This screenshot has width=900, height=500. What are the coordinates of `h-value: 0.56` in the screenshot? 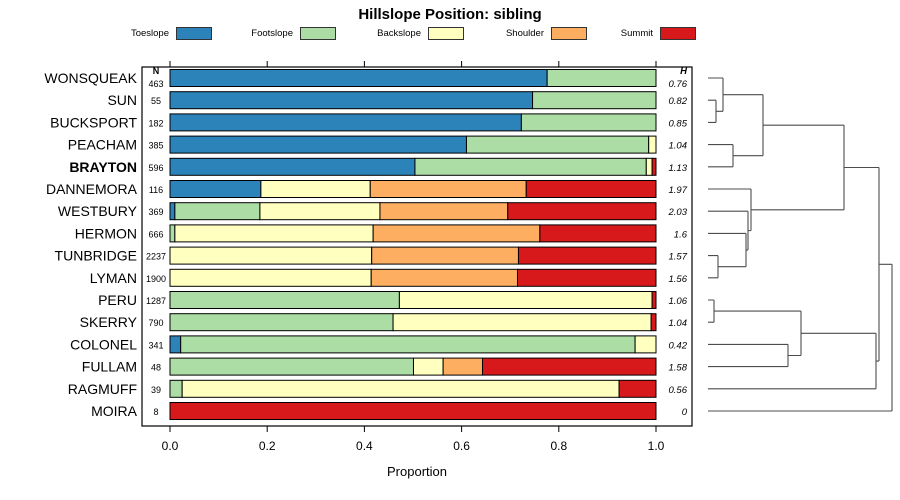 It's located at (678, 390).